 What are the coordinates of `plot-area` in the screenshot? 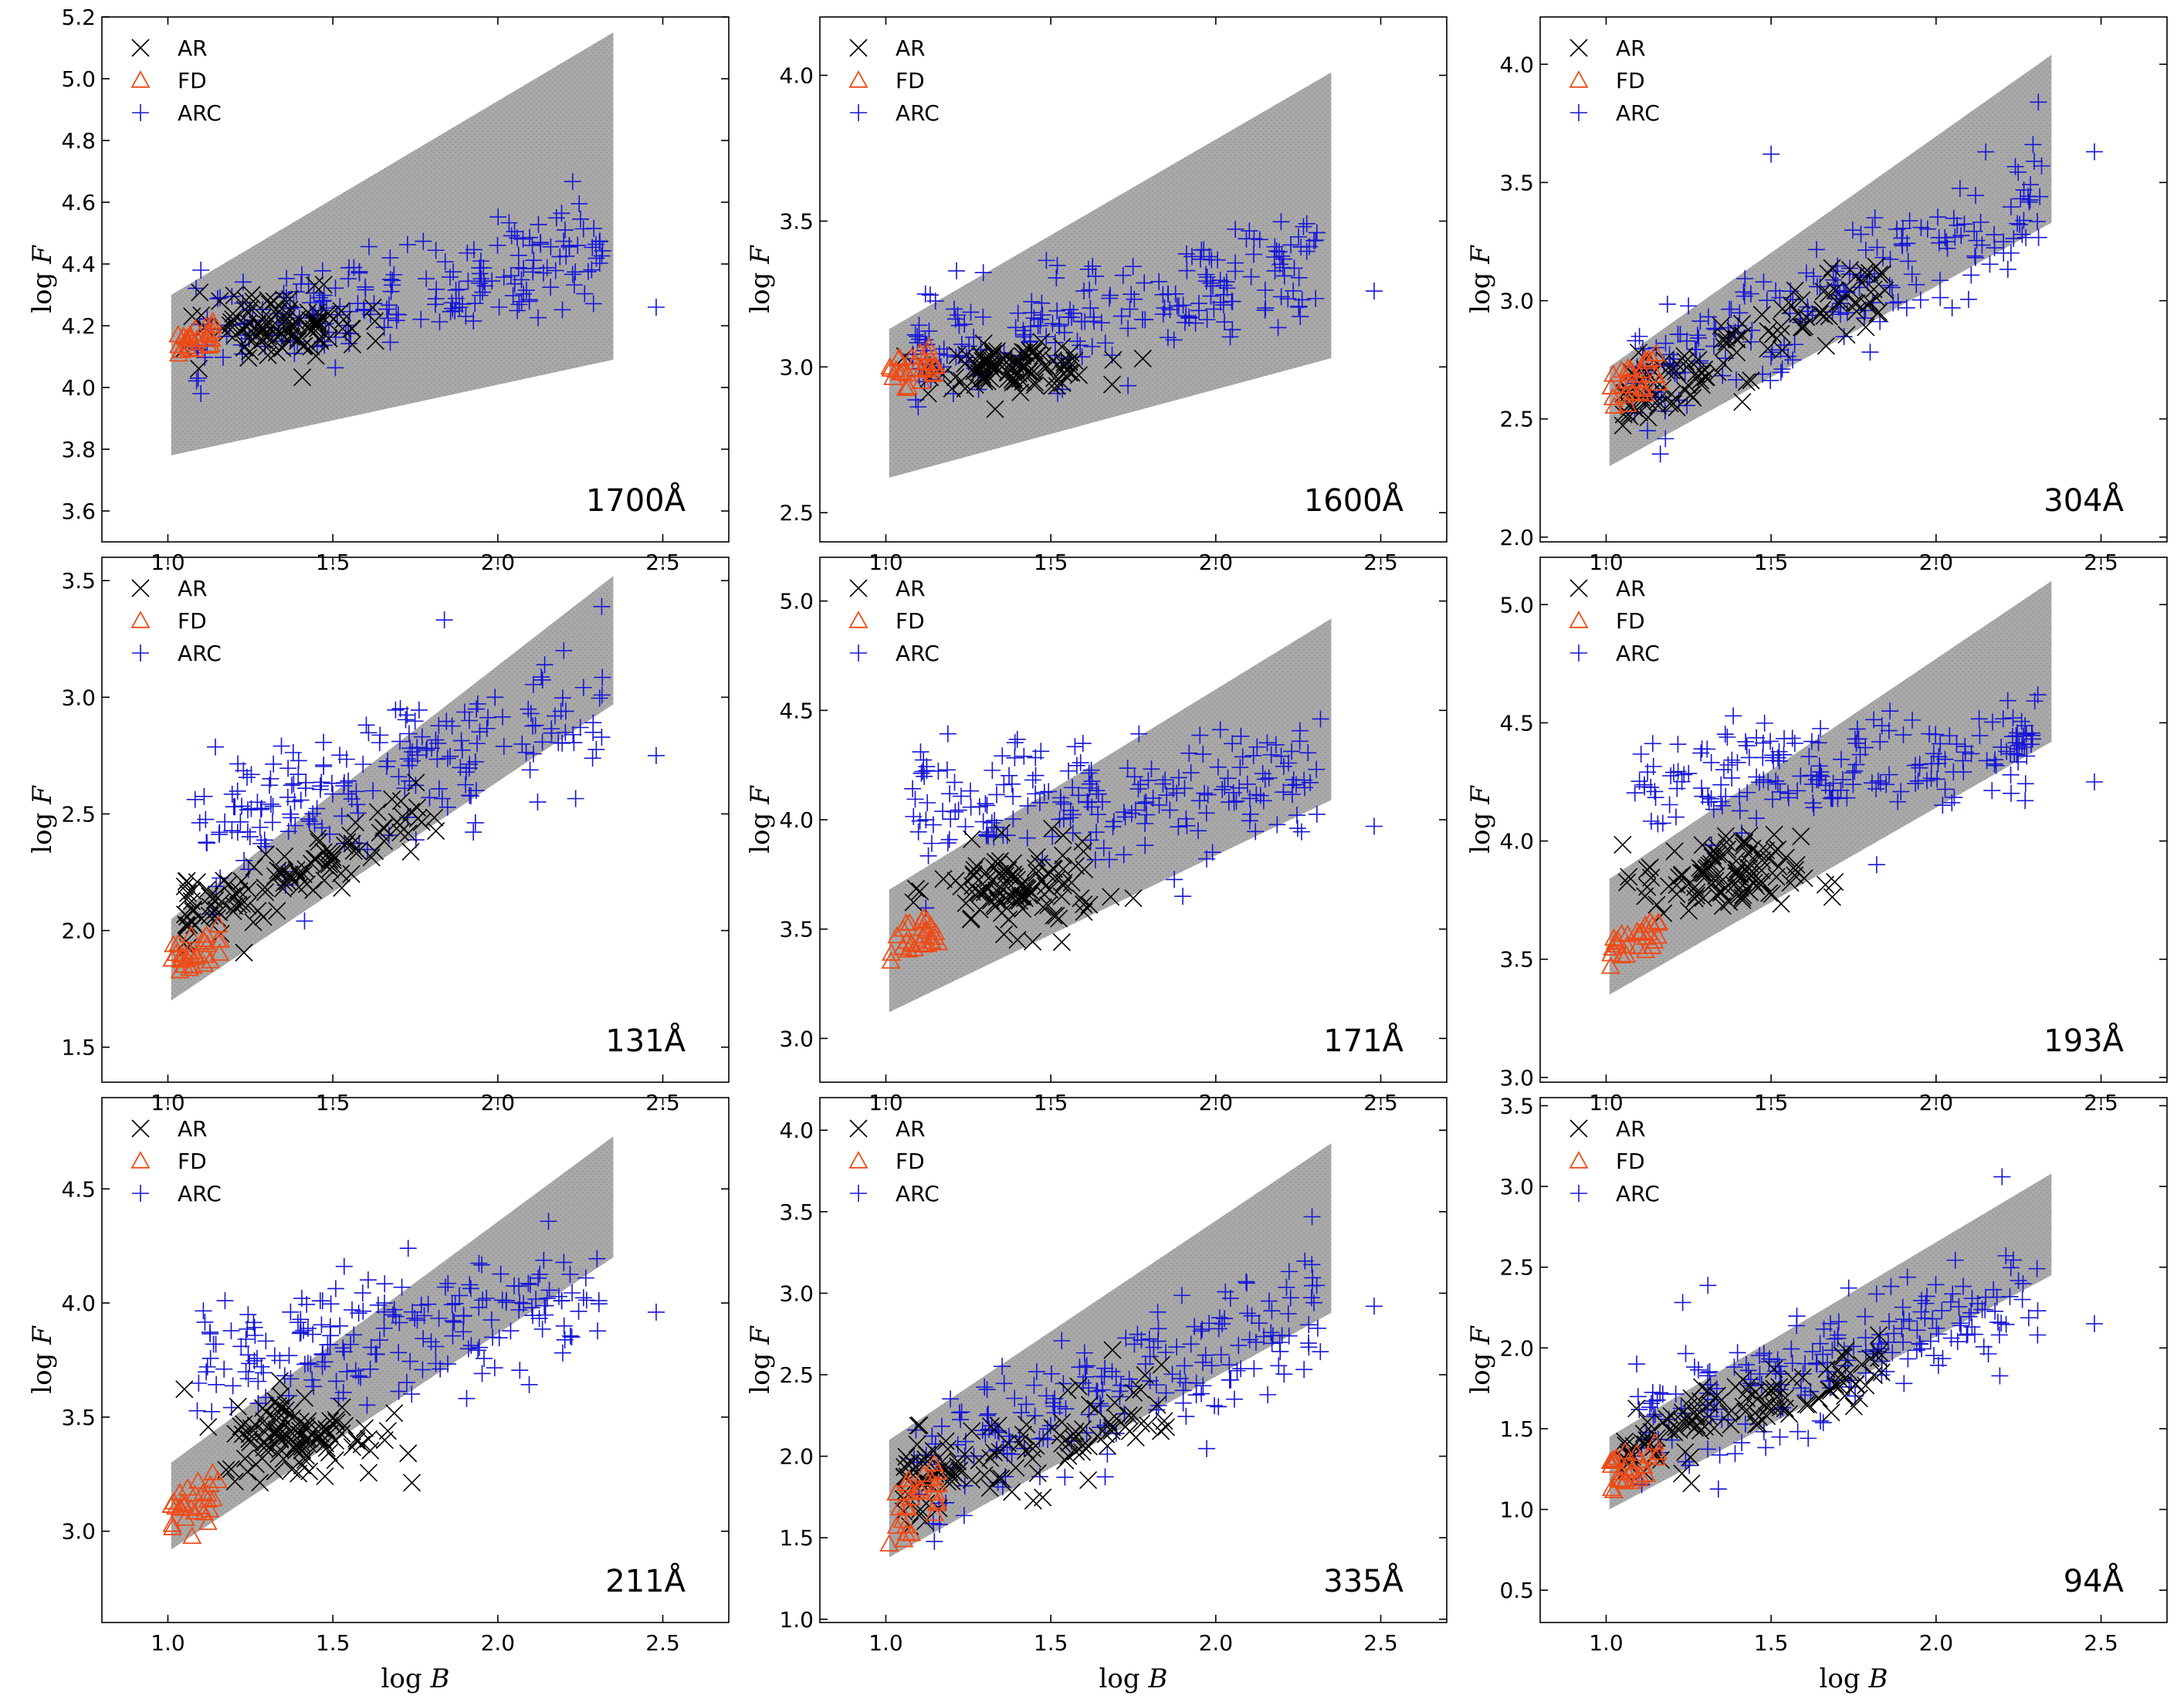 It's located at (1851, 1339).